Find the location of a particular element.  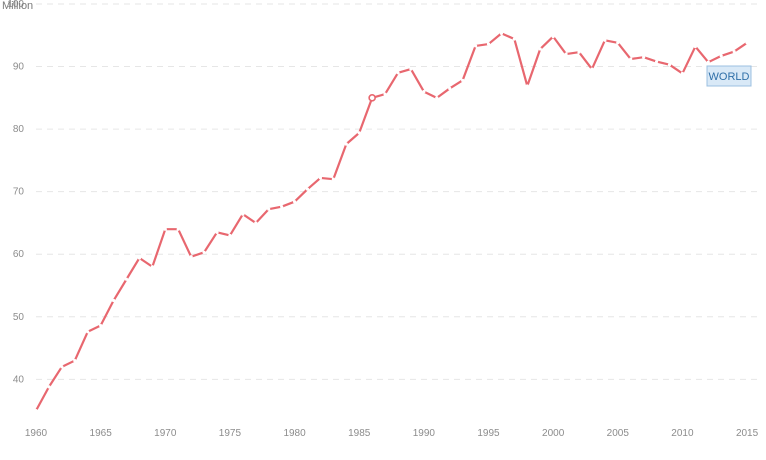

data-point-1980 is located at coordinates (294, 202).